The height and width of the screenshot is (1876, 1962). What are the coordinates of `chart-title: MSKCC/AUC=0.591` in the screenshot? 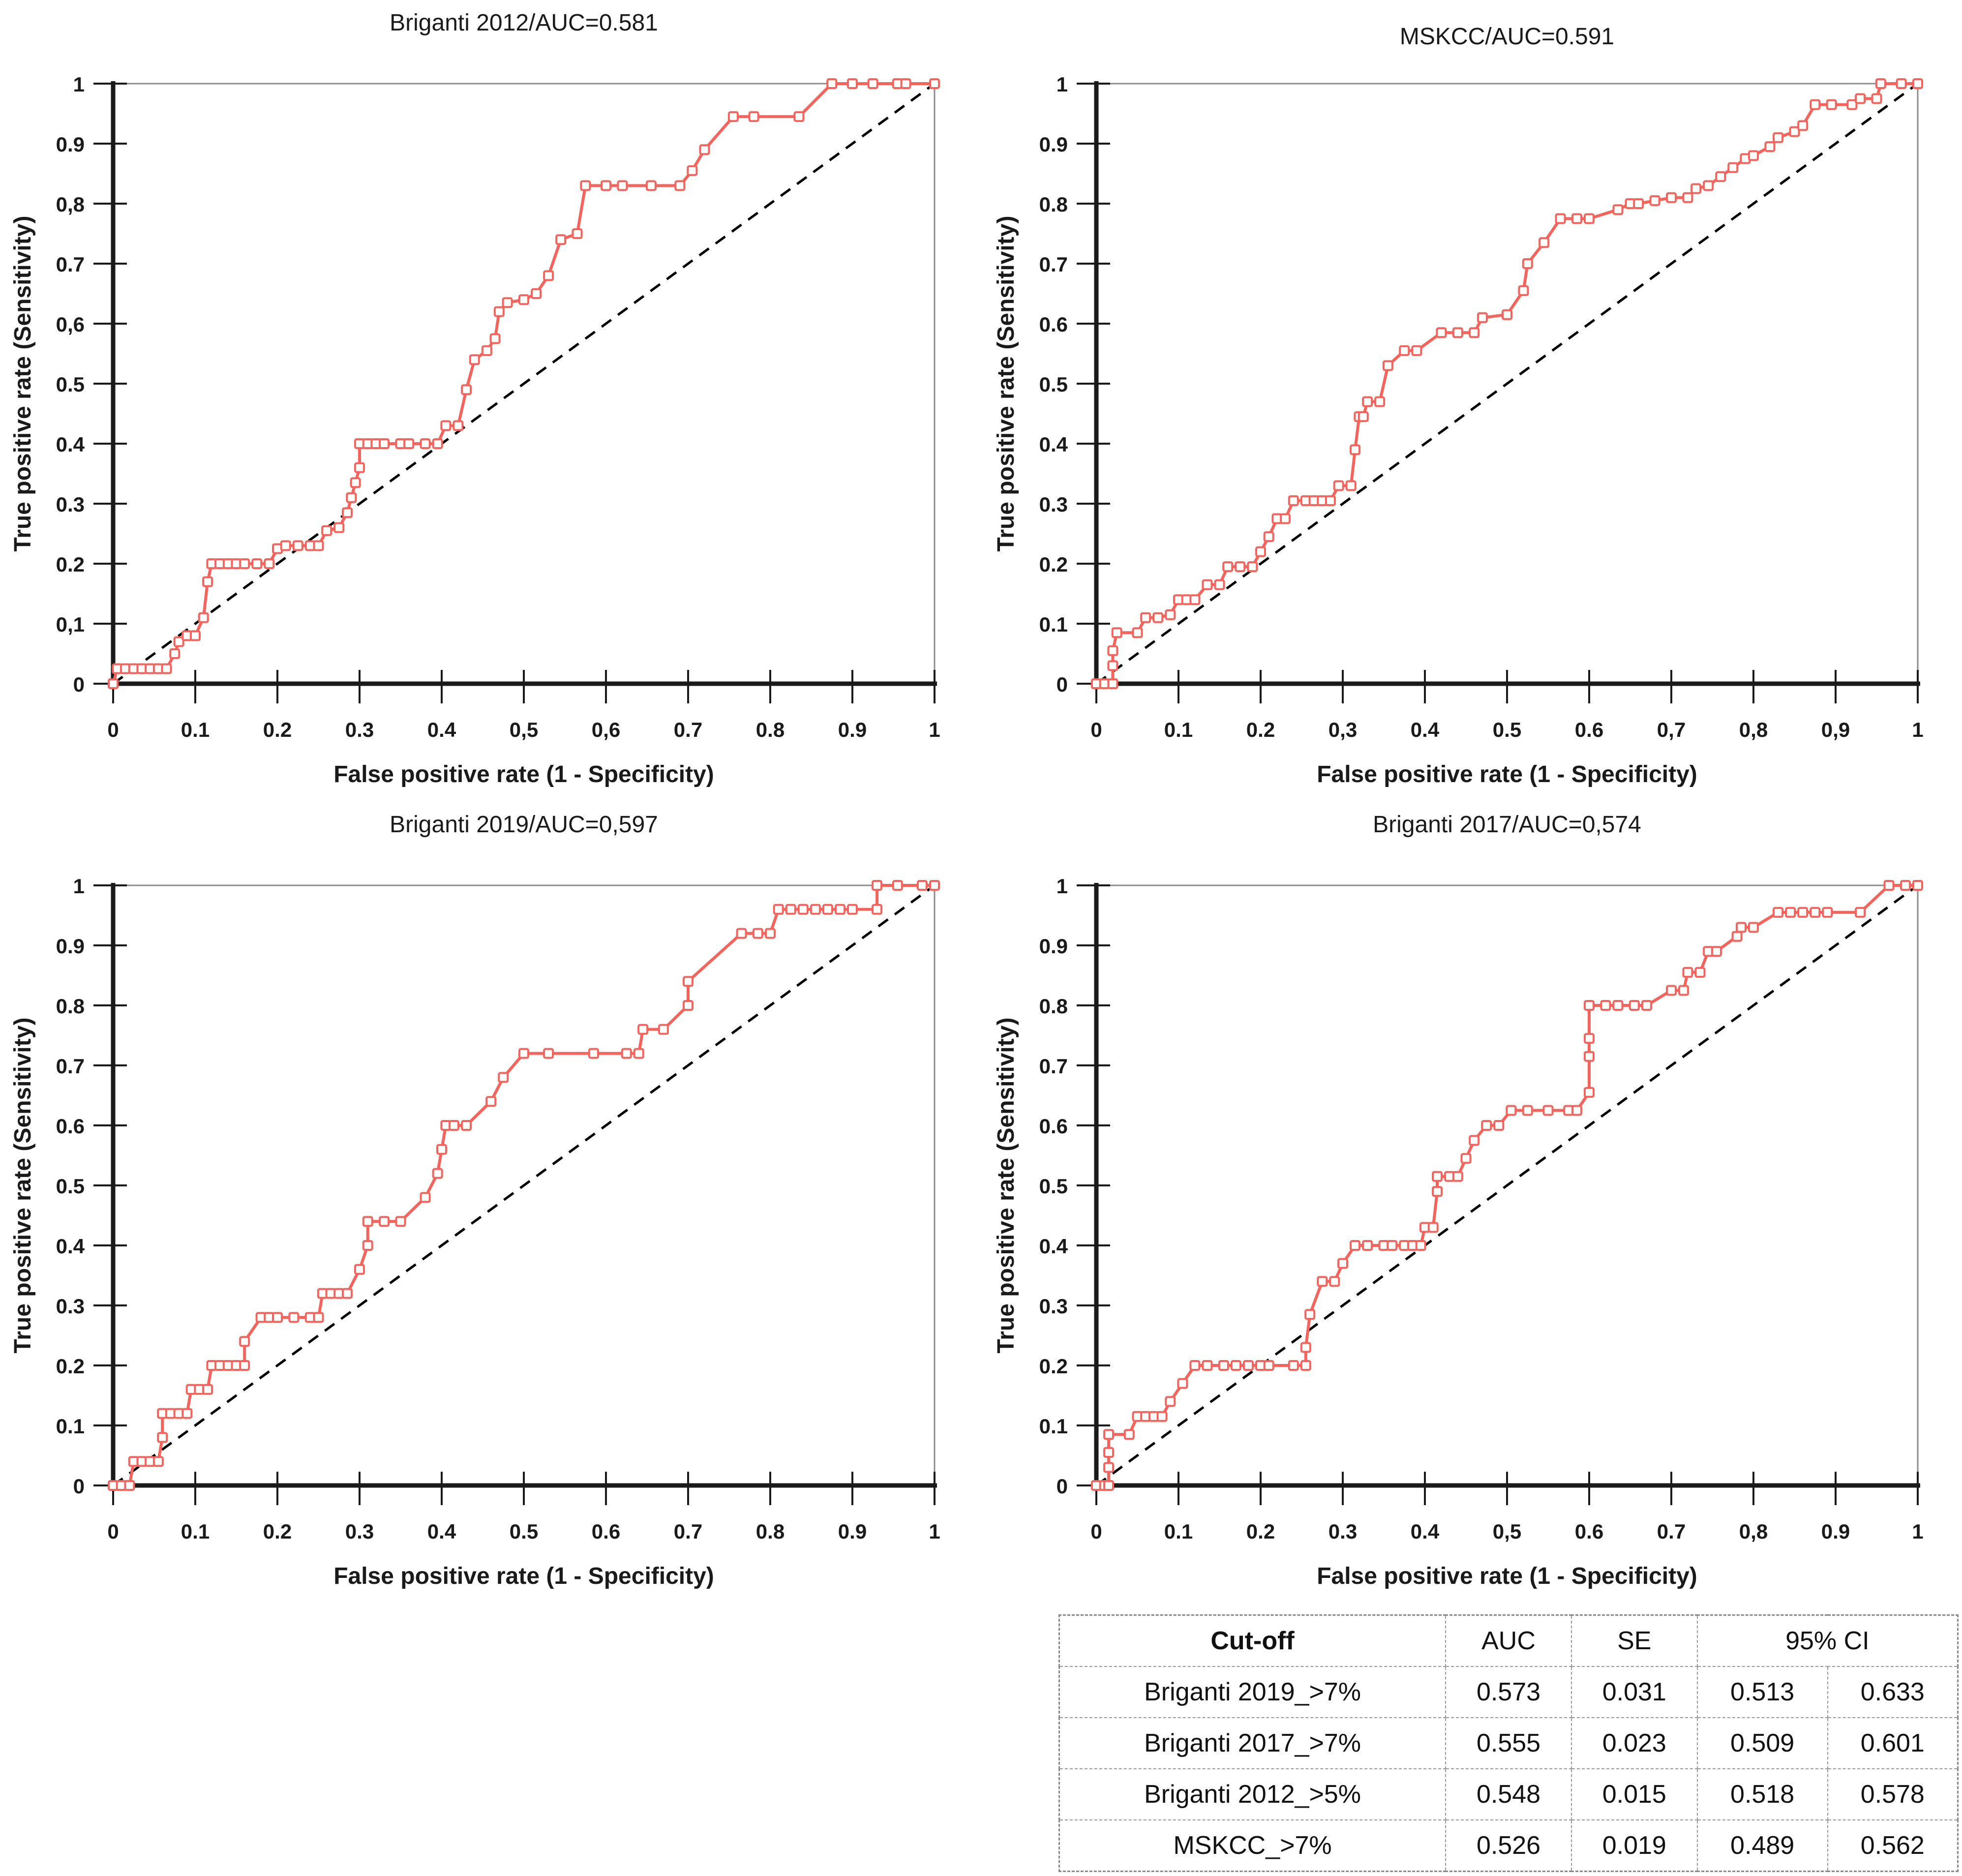 It's located at (1507, 37).